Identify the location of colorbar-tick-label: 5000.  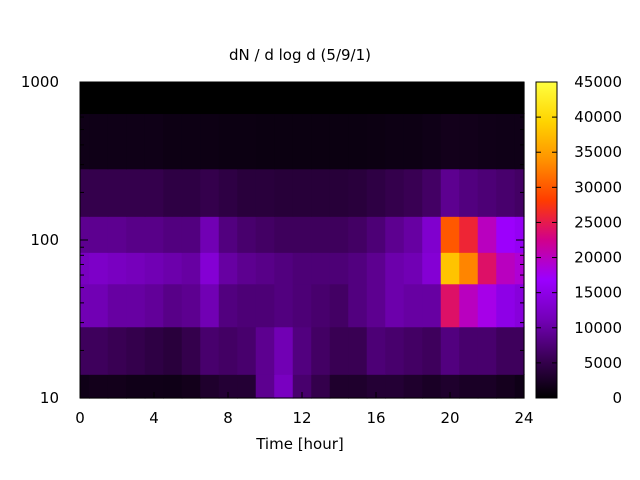
(603, 363).